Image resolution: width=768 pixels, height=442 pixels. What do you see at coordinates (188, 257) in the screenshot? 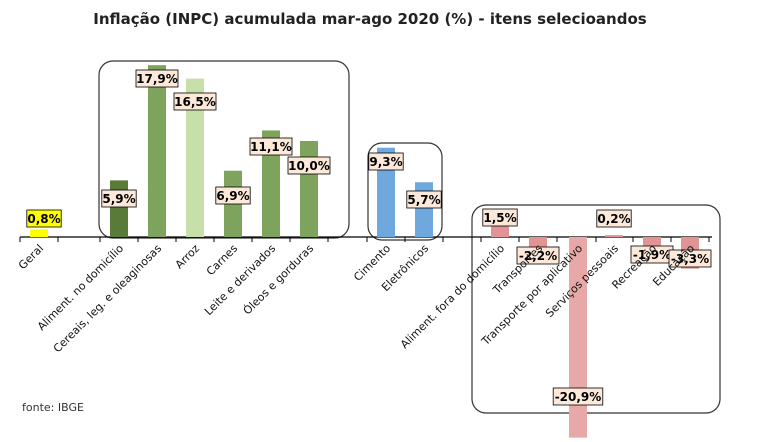
I see `x-tick-label: Arroz` at bounding box center [188, 257].